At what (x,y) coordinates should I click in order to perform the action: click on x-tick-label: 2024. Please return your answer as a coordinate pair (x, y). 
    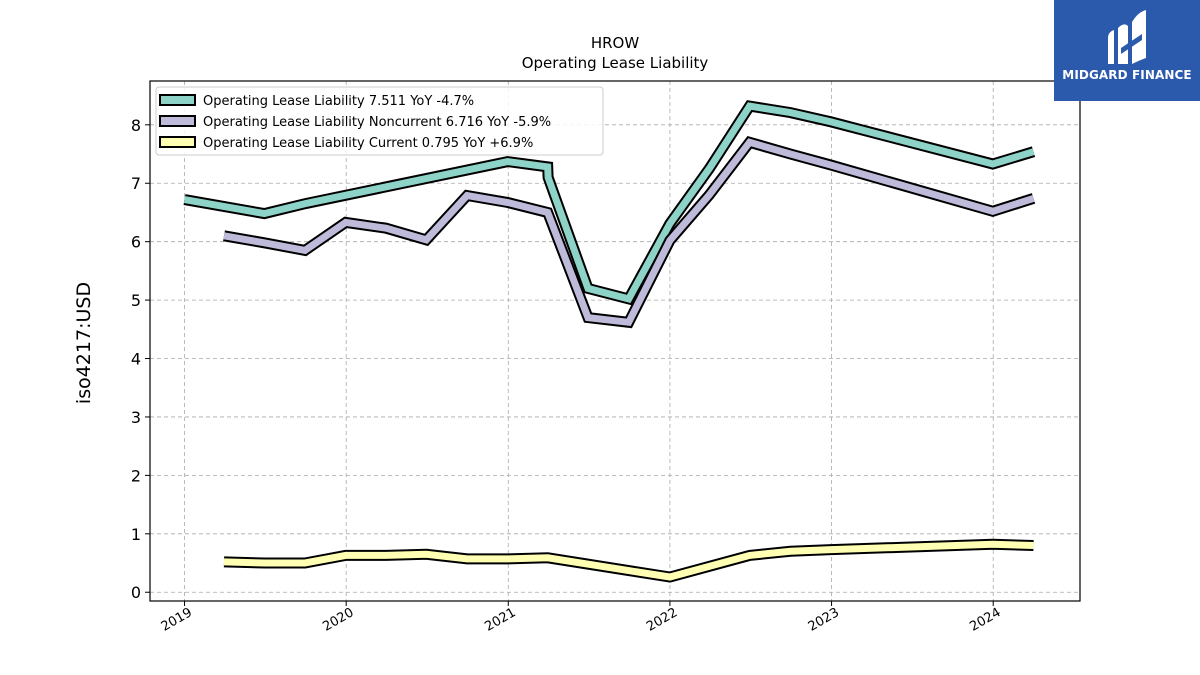
    Looking at the image, I should click on (985, 620).